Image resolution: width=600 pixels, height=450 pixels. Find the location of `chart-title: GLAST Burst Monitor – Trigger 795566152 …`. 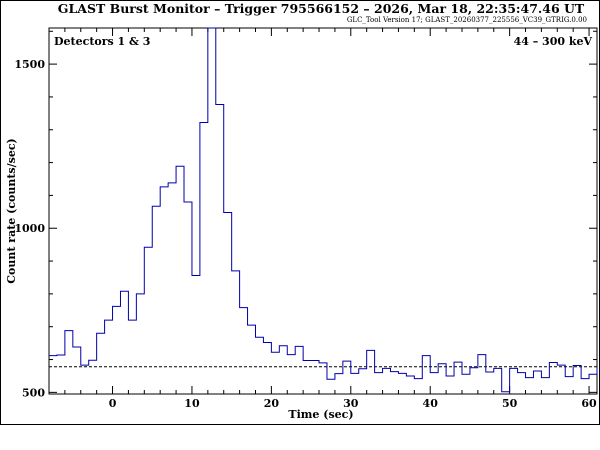

chart-title: GLAST Burst Monitor – Trigger 795566152 … is located at coordinates (321, 8).